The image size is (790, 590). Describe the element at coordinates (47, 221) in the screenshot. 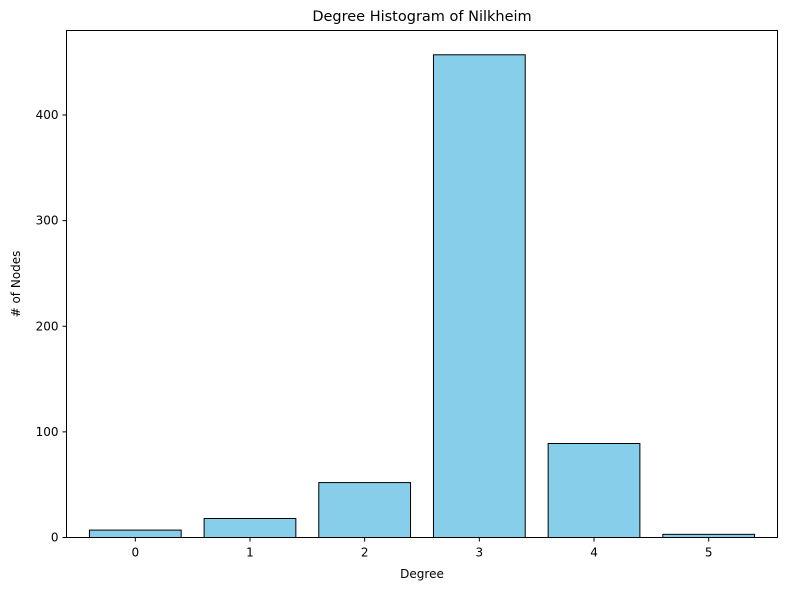

I see `y-tick-label: 300` at that location.